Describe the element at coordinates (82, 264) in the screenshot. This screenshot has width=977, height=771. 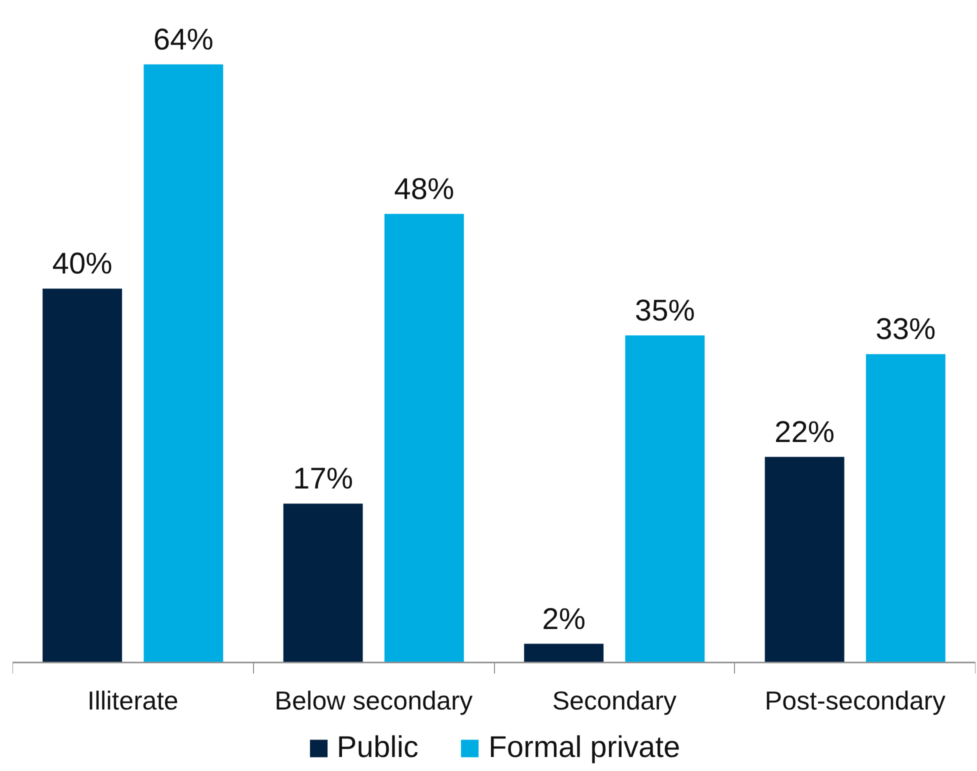
I see `data-label: 40%` at that location.